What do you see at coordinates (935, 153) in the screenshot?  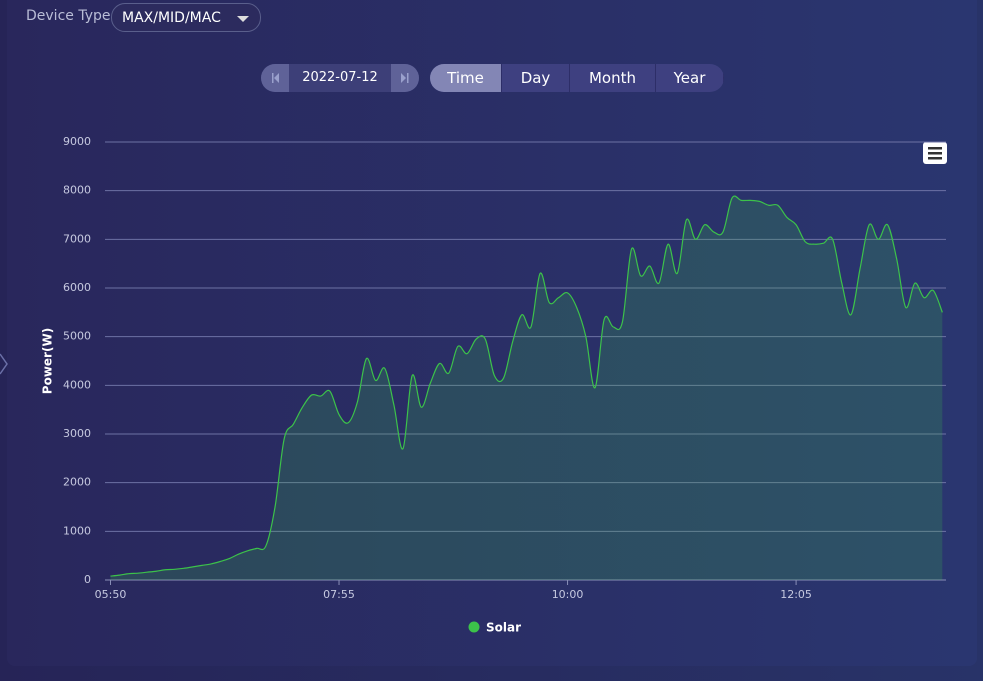 I see `menu-button` at bounding box center [935, 153].